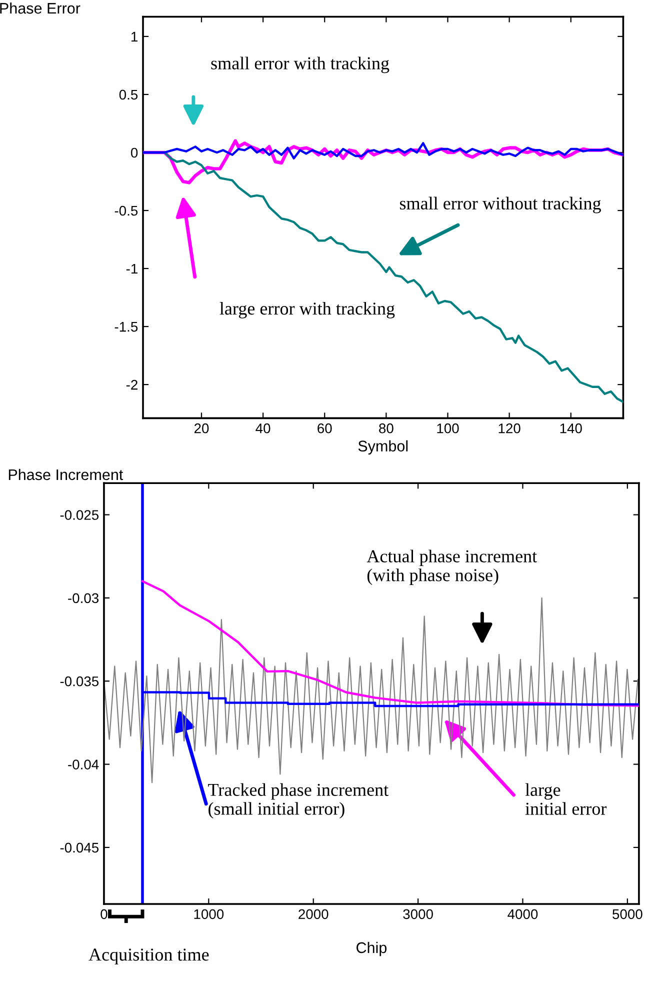  Describe the element at coordinates (300, 65) in the screenshot. I see `annotation: small error with tracking` at that location.